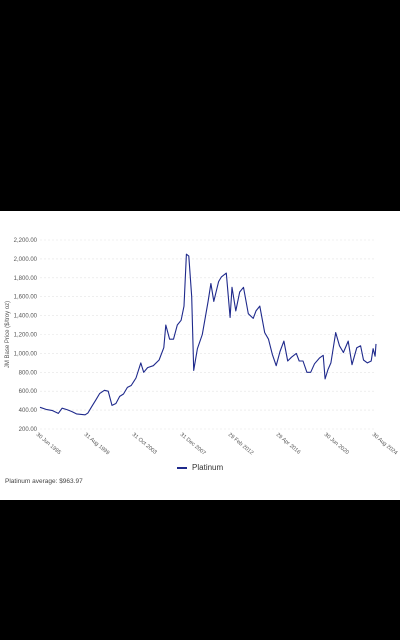 The width and height of the screenshot is (400, 640). I want to click on legend: Platinum, so click(200, 467).